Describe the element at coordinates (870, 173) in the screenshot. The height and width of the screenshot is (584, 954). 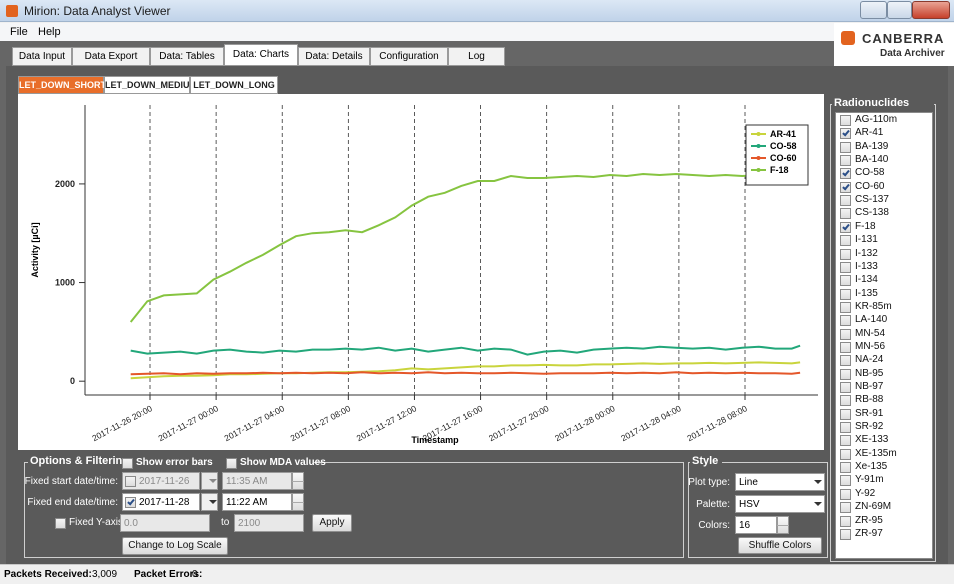
I see `radionuclide-label: CO-58` at that location.